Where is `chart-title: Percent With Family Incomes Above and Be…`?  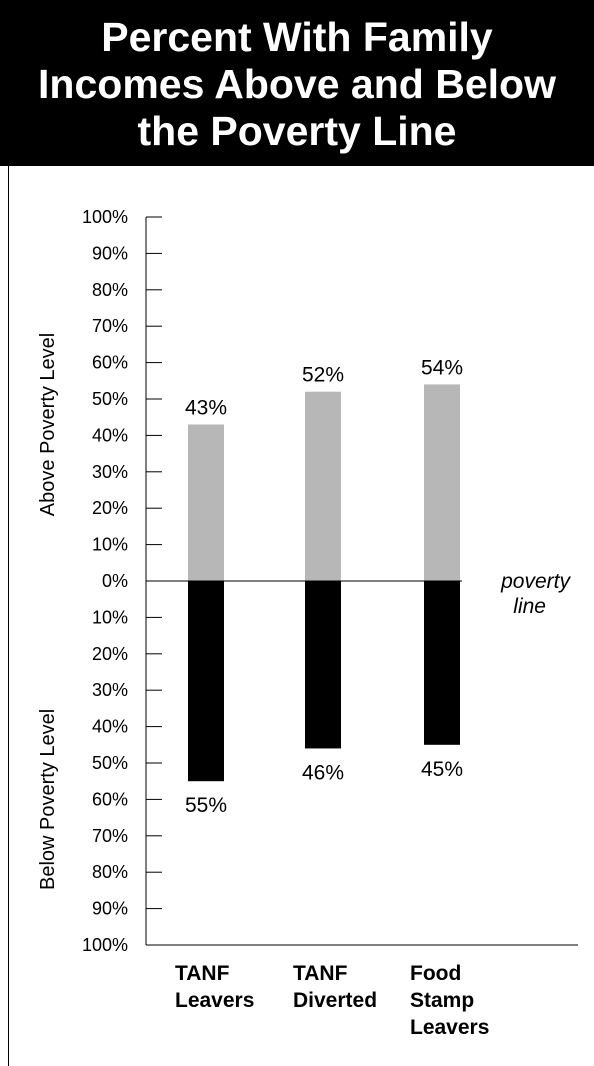
chart-title: Percent With Family Incomes Above and Be… is located at coordinates (297, 83).